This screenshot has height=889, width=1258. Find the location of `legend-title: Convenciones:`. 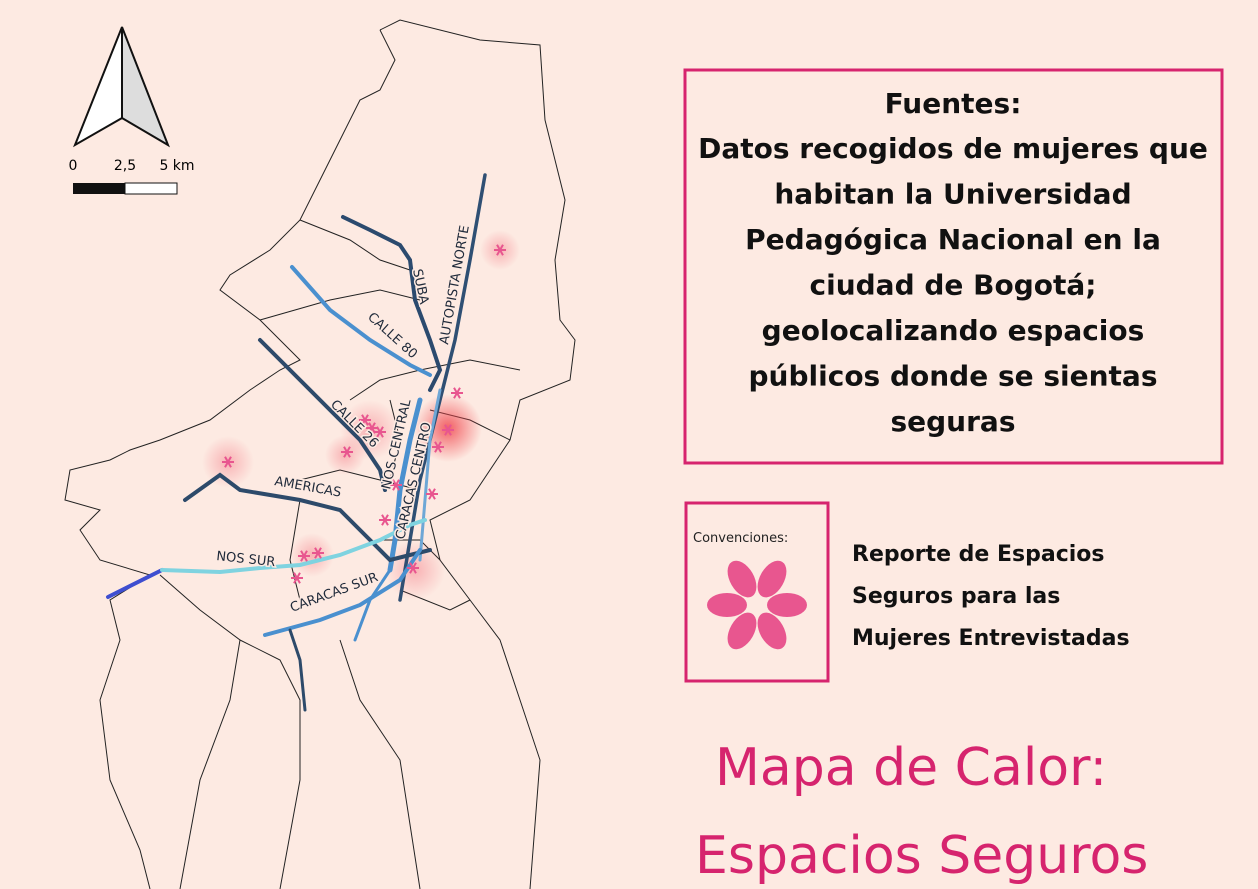

legend-title: Convenciones: is located at coordinates (740, 538).